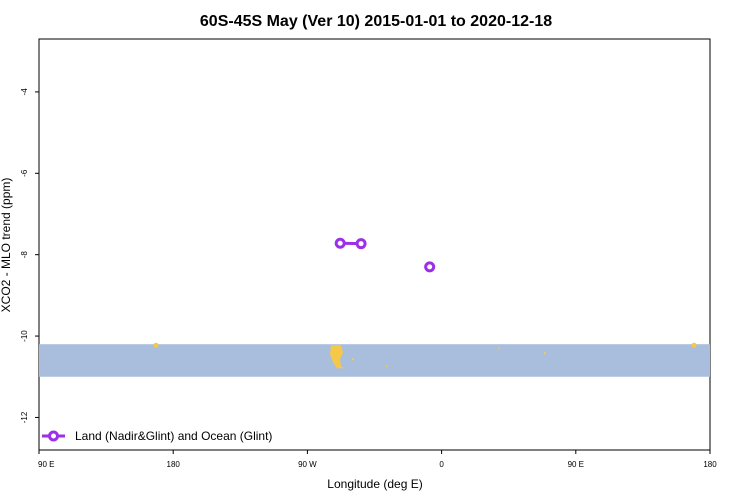  I want to click on land-features, so click(425, 355).